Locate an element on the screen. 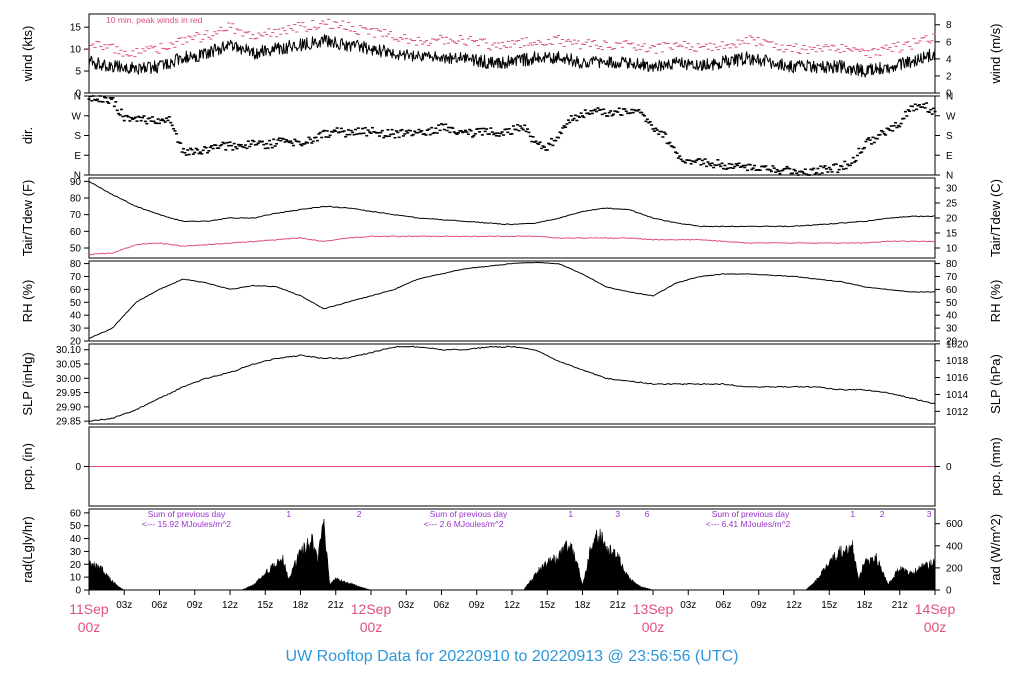 The height and width of the screenshot is (700, 1024). y-tick-label-rad: 60 is located at coordinates (76, 513).